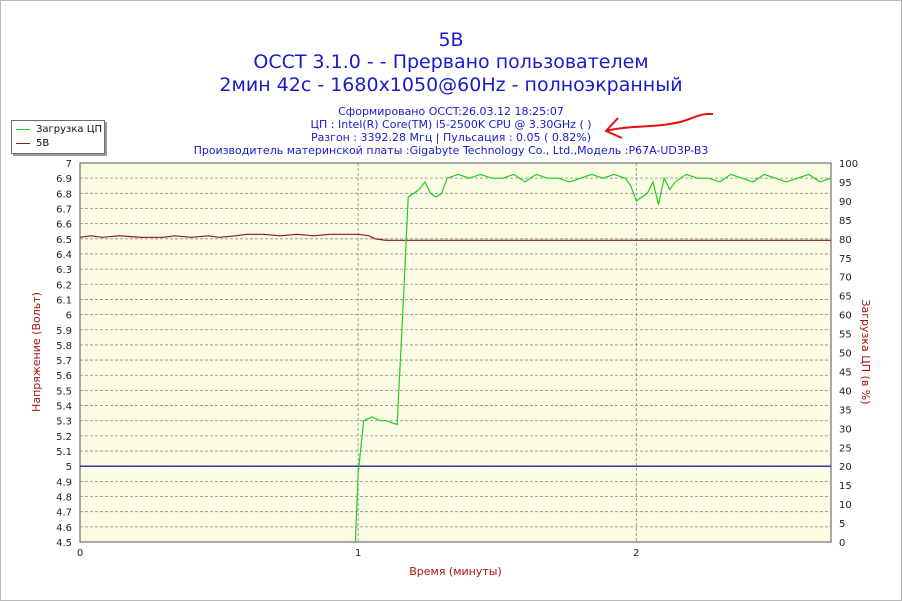 The height and width of the screenshot is (601, 902). I want to click on y-tick-label-left: 6.1, so click(64, 300).